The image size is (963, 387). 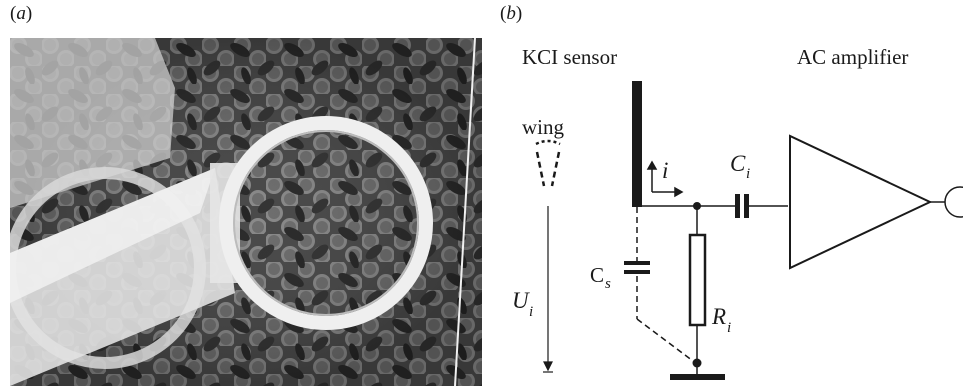 I want to click on panel-a-open: (, so click(x=13, y=13).